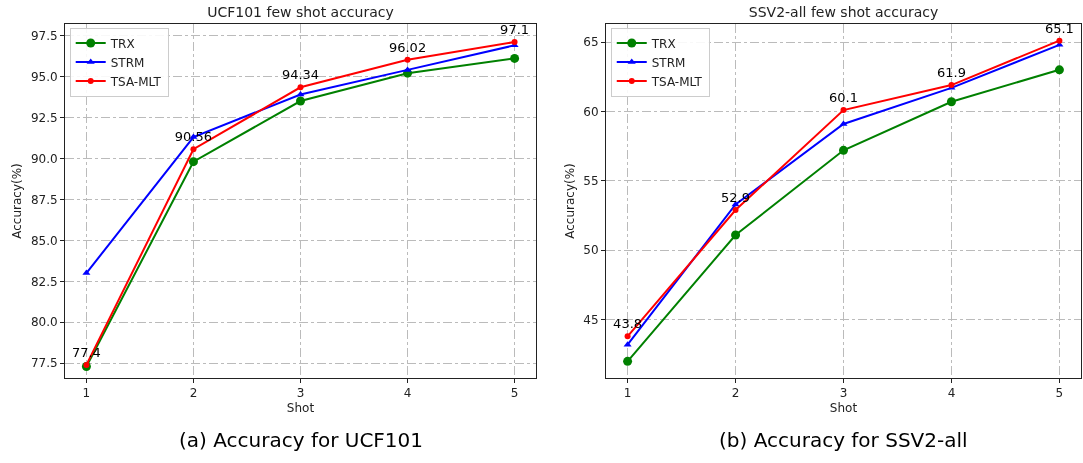 The width and height of the screenshot is (1083, 463). What do you see at coordinates (951, 73) in the screenshot?
I see `data-label: 61.9` at bounding box center [951, 73].